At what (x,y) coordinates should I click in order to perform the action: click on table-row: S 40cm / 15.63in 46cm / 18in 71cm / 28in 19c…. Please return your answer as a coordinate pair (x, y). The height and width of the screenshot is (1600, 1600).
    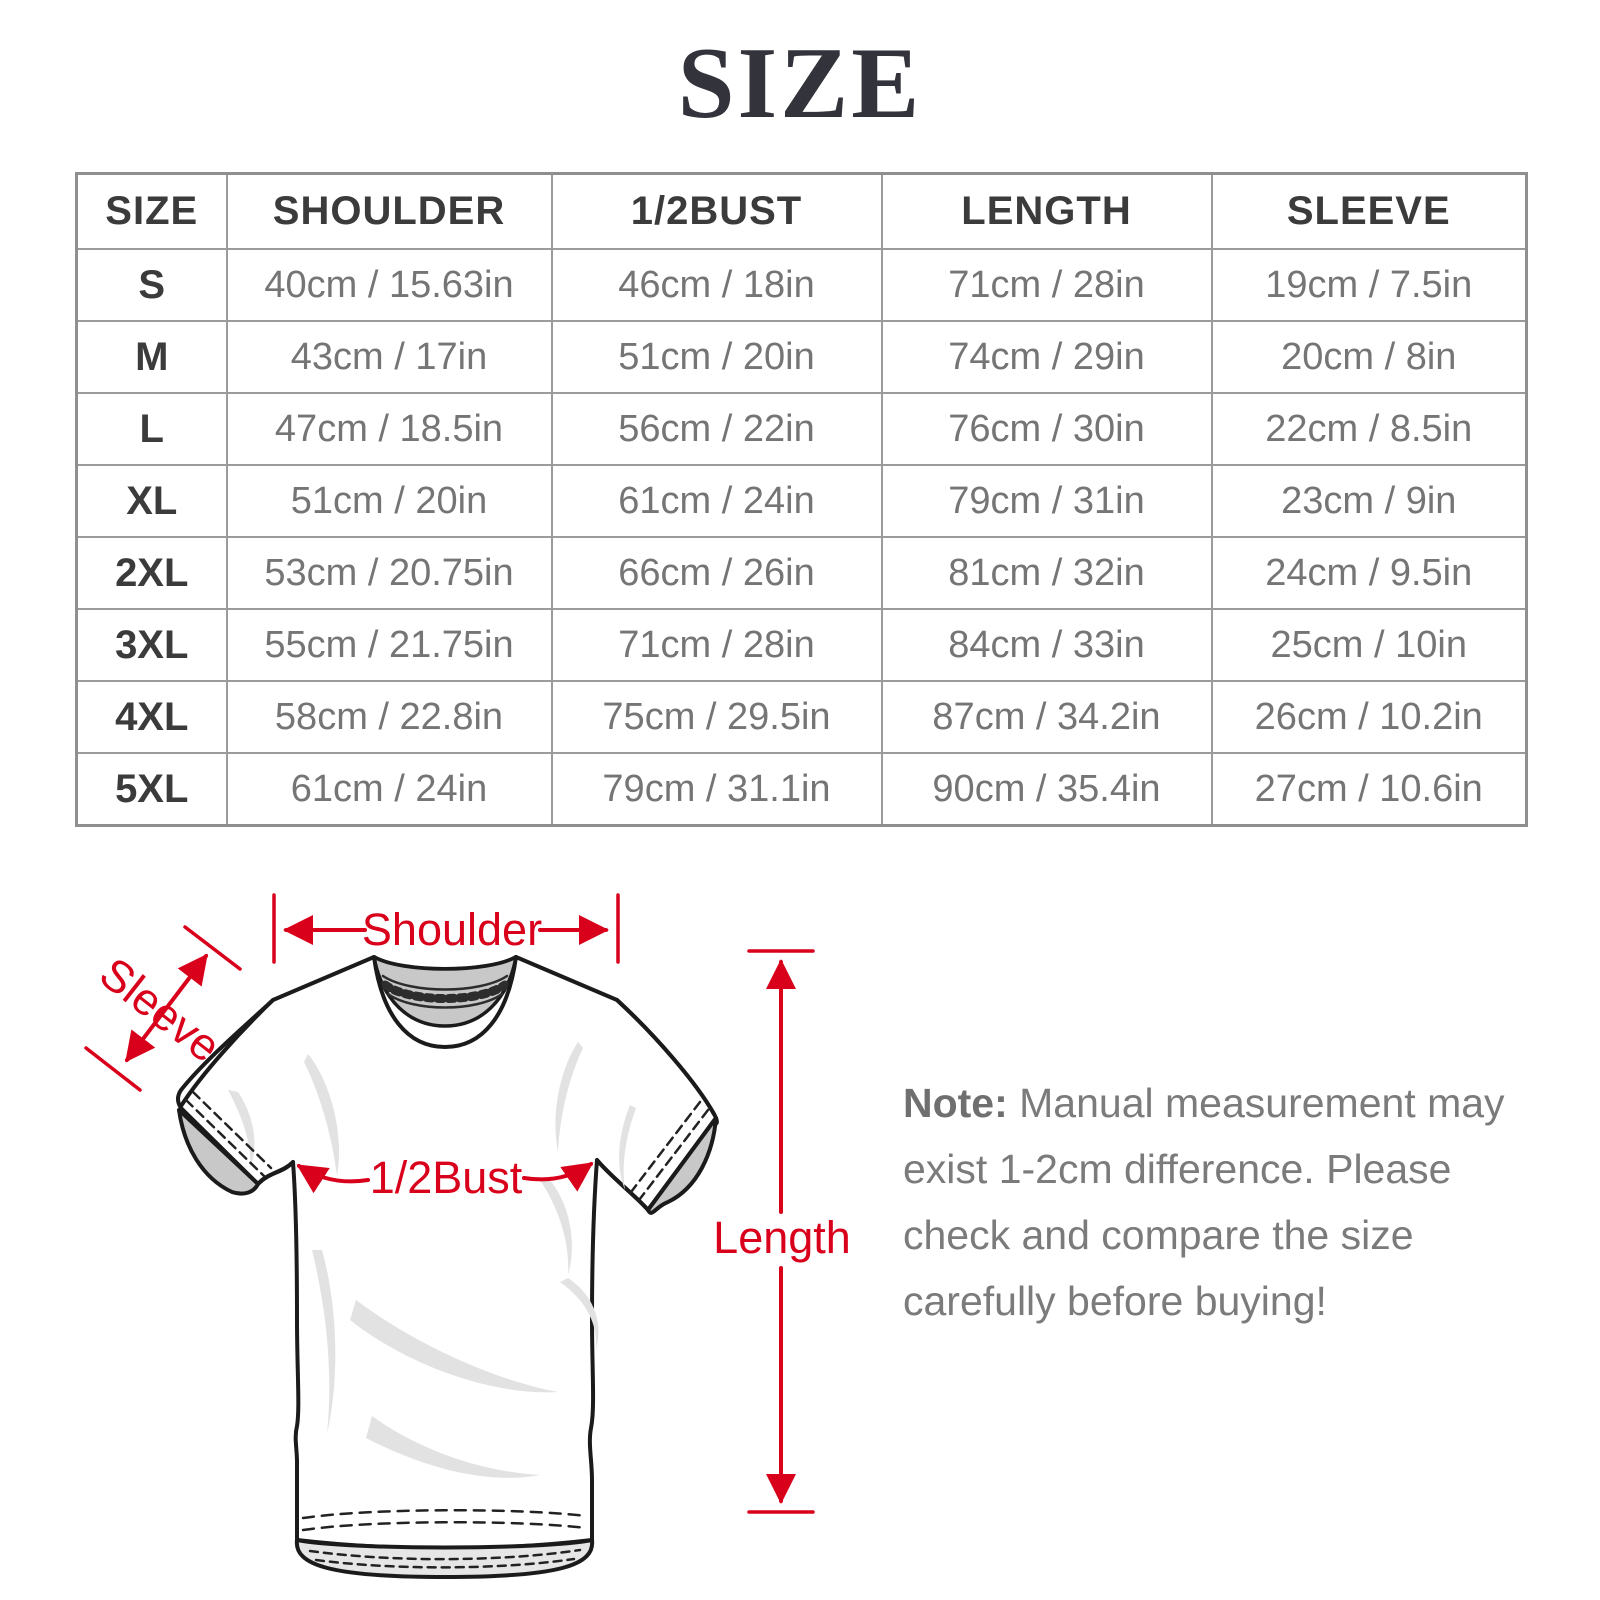
    Looking at the image, I should click on (801, 285).